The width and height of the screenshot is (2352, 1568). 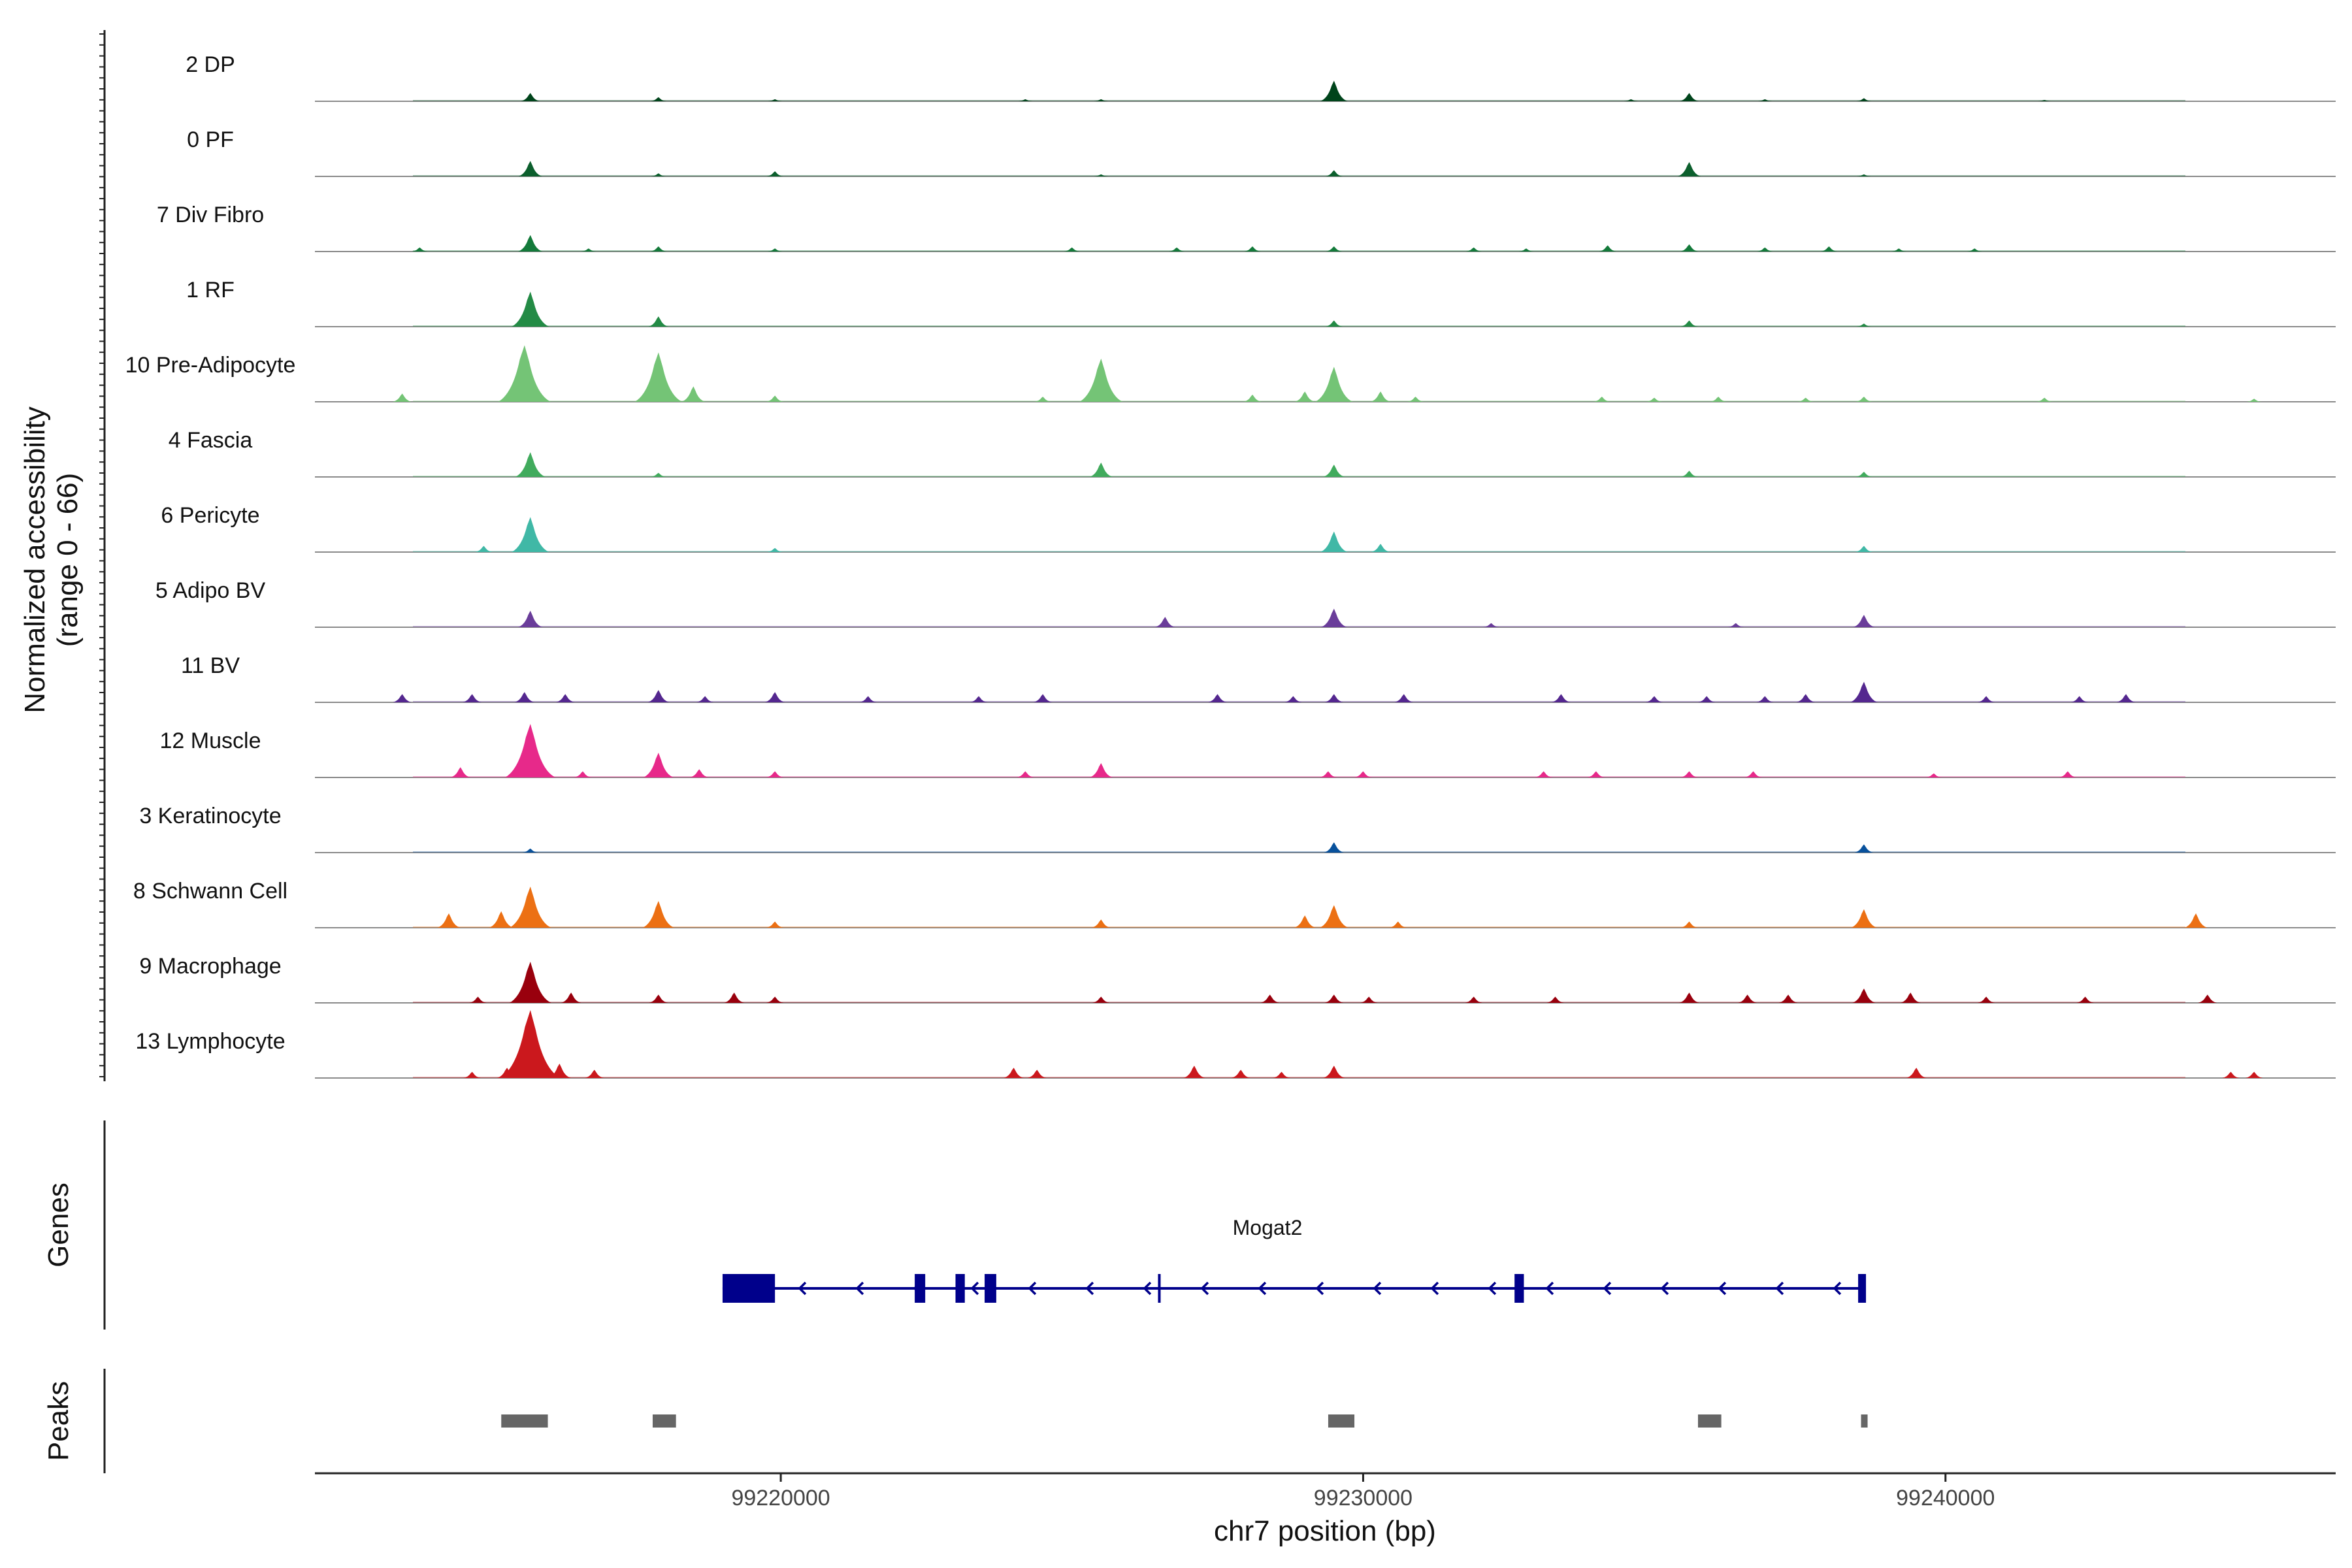 I want to click on track-4-fascia: 4 Fascia, so click(x=1252, y=453).